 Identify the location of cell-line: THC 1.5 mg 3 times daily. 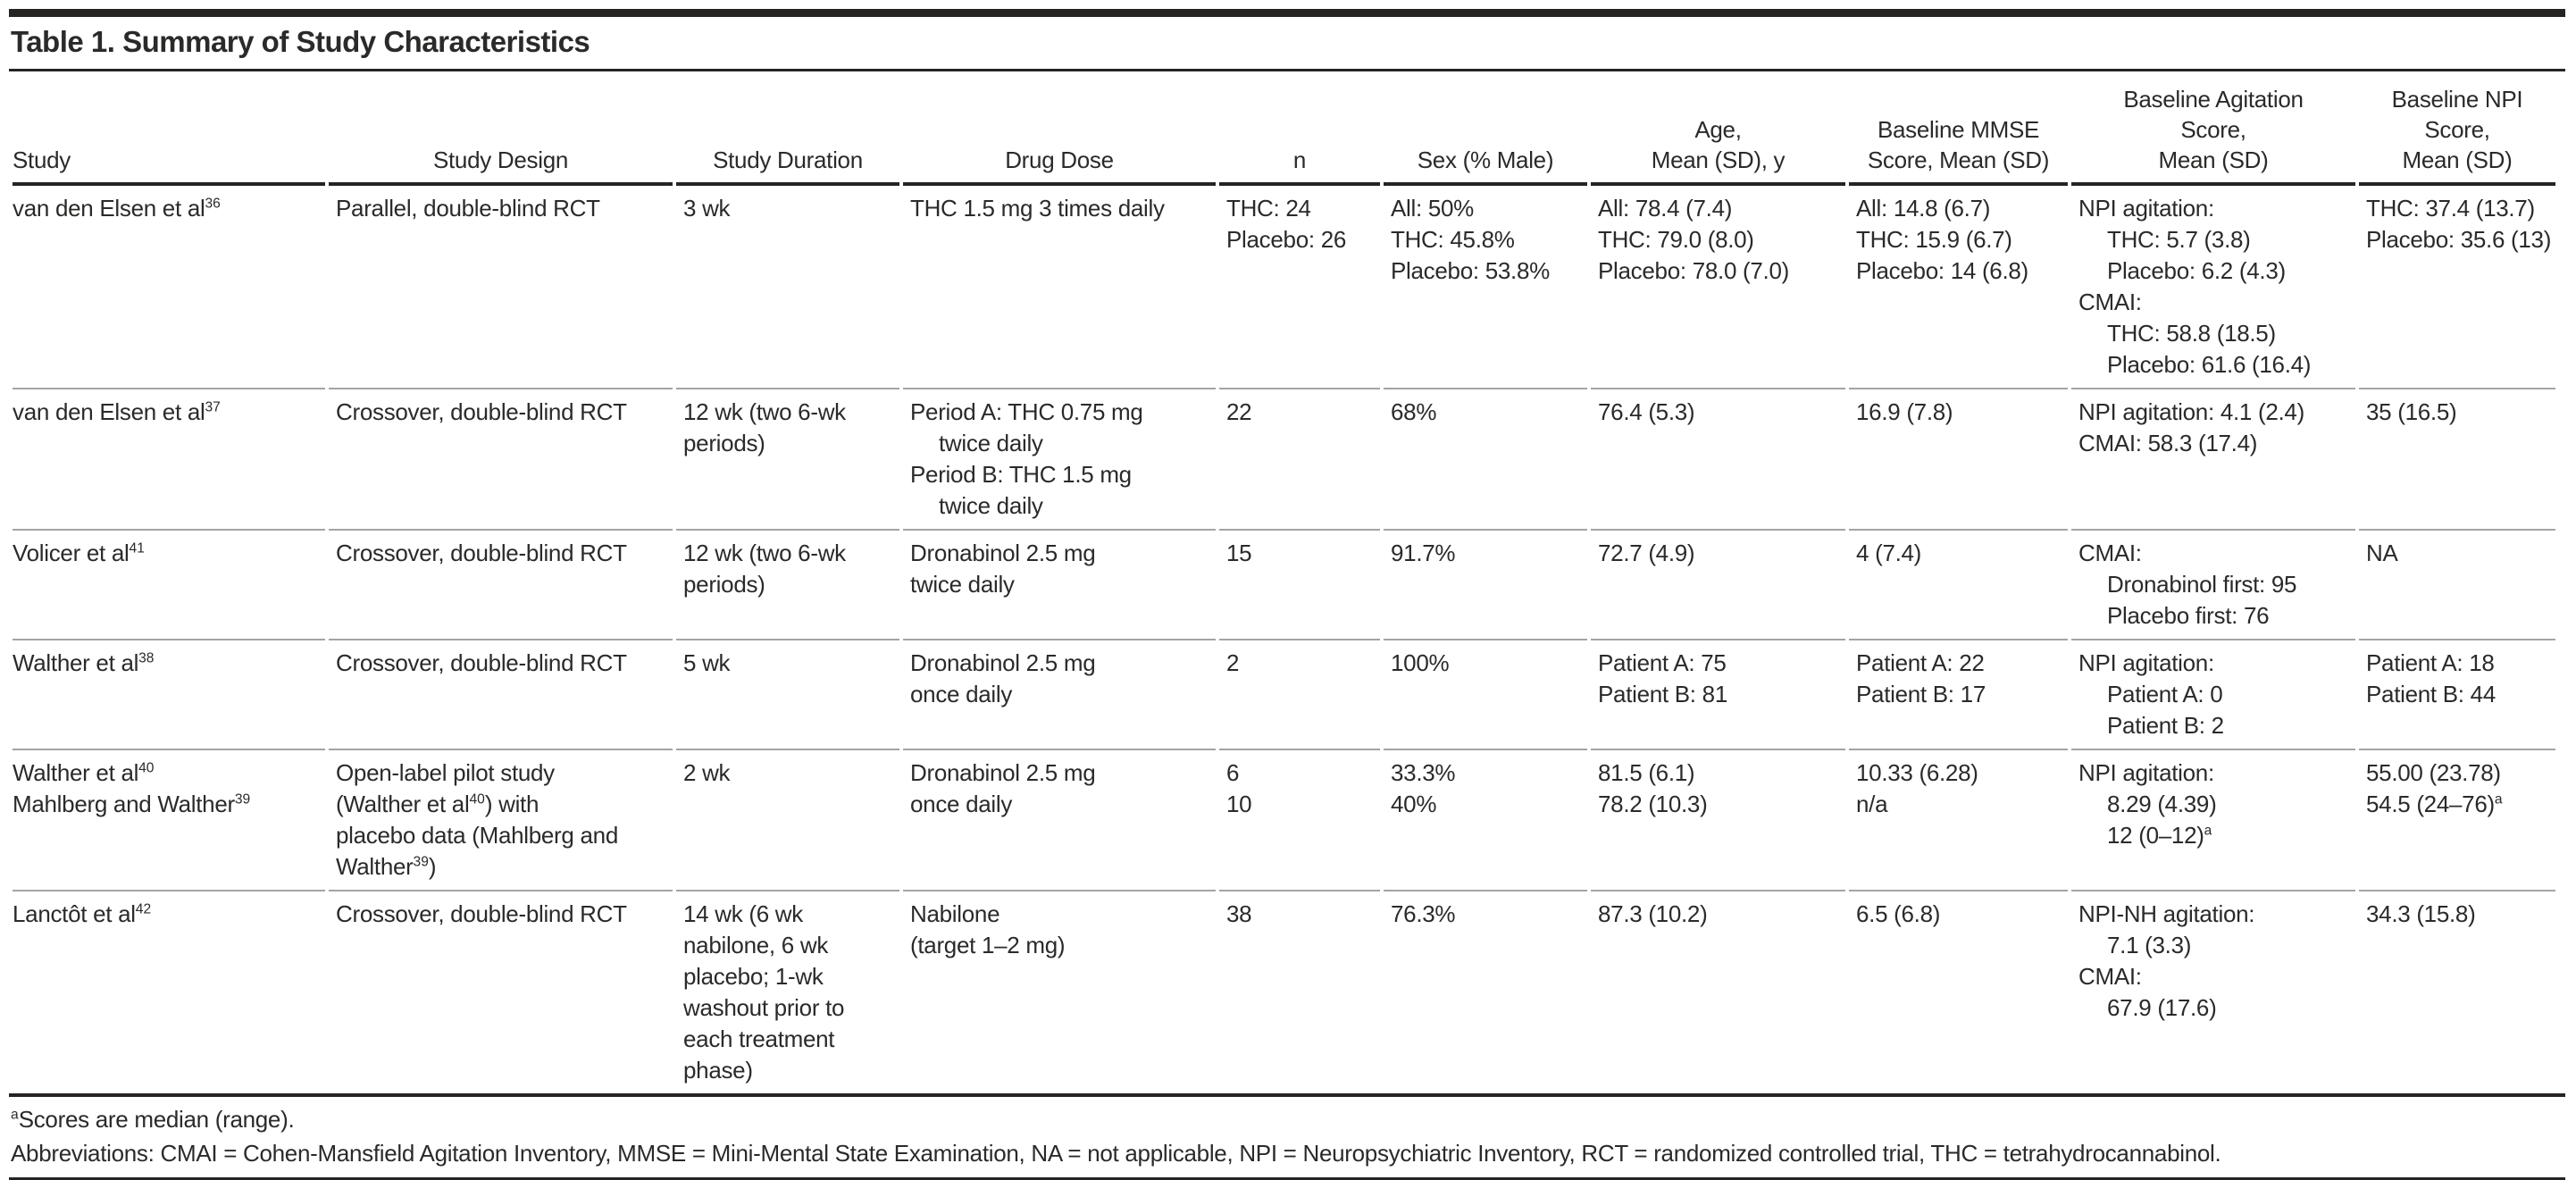
(1037, 208).